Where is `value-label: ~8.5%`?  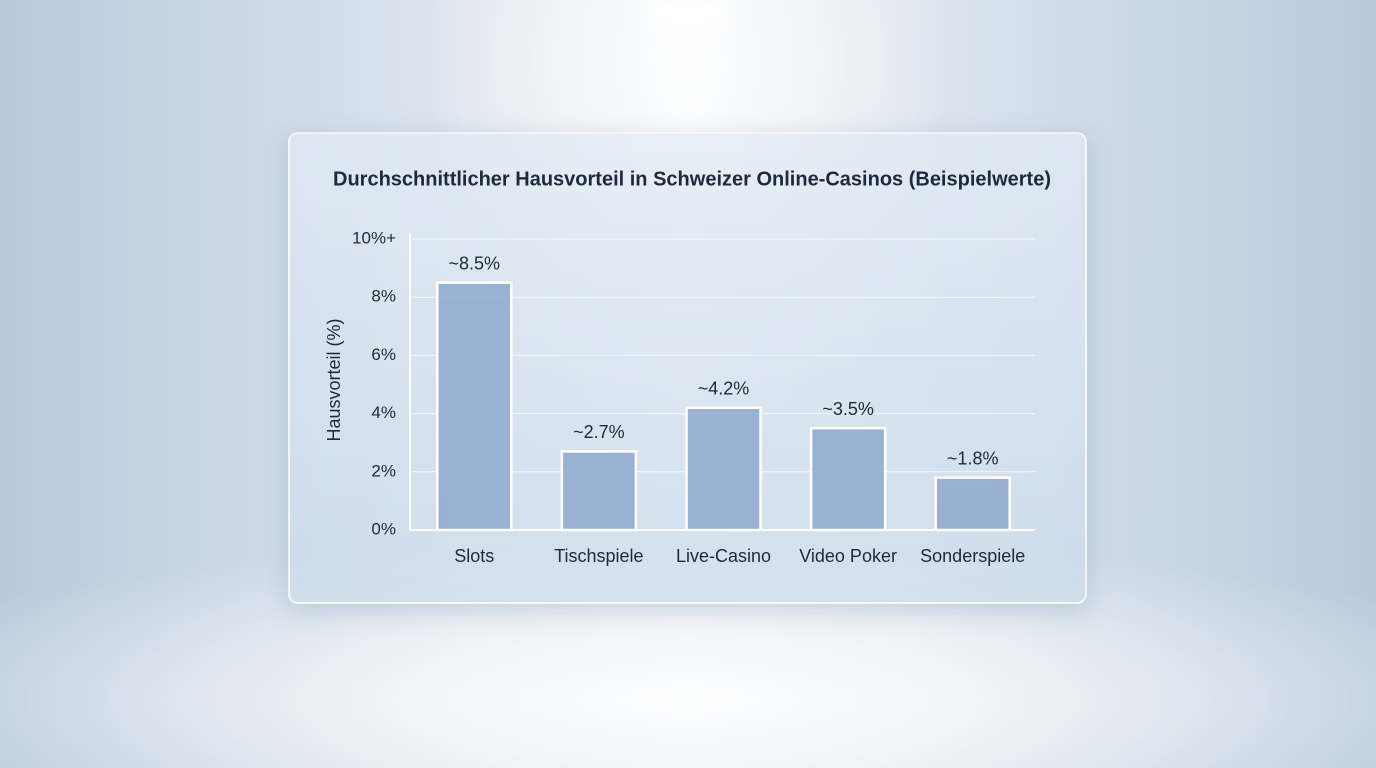 value-label: ~8.5% is located at coordinates (475, 263).